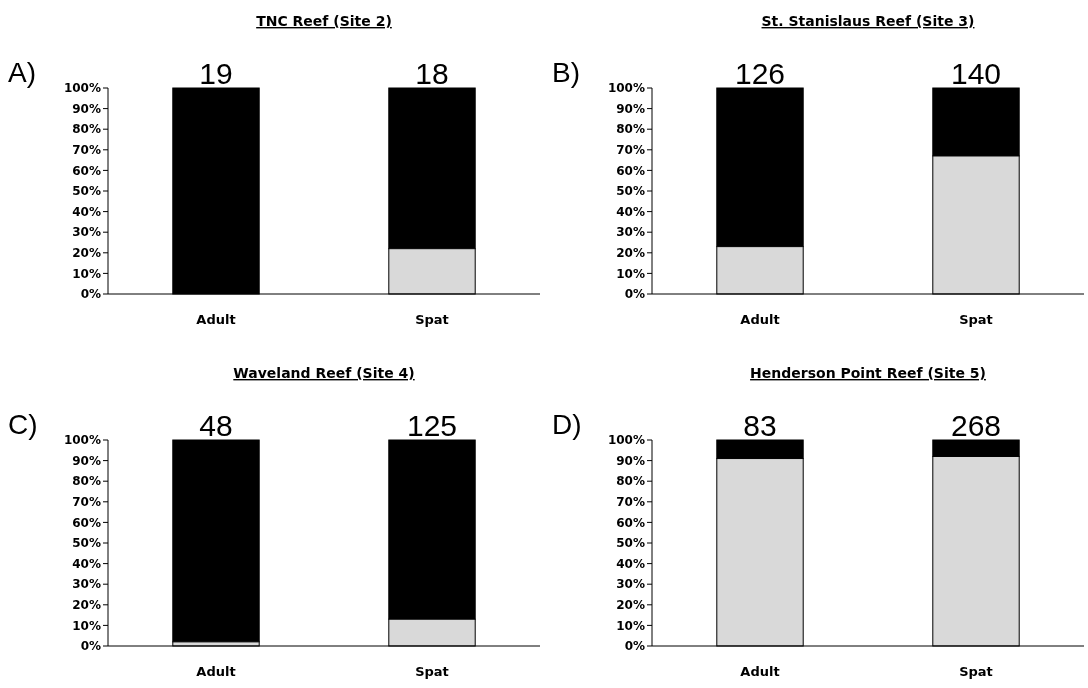 This screenshot has height=688, width=1088. I want to click on annotation: 18, so click(432, 73).